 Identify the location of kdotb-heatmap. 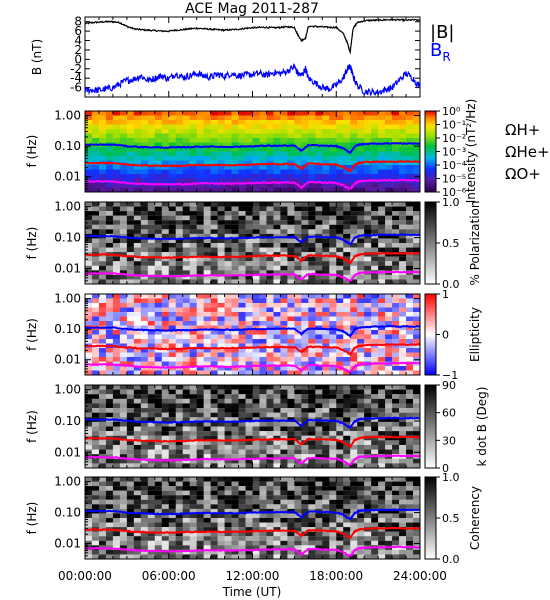
(252, 426).